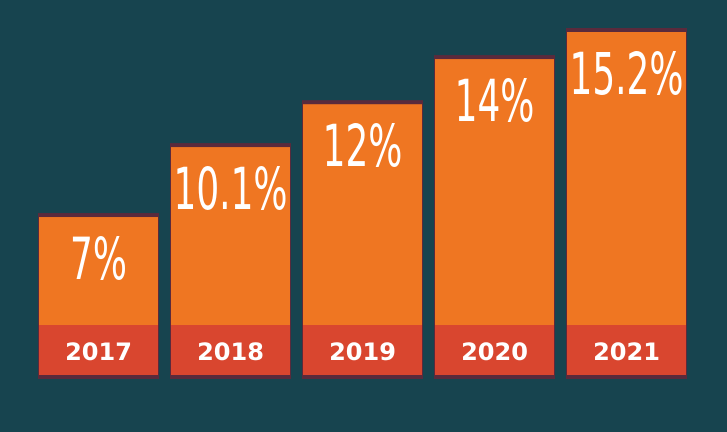  I want to click on category-label: 2021, so click(626, 352).